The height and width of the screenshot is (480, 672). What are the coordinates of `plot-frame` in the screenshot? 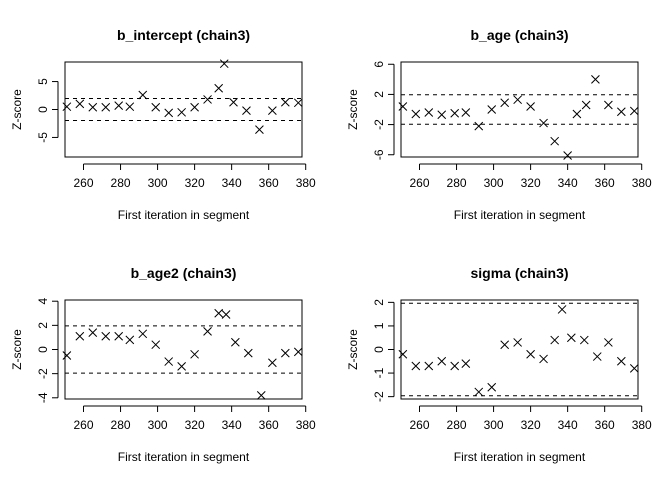 It's located at (183, 349).